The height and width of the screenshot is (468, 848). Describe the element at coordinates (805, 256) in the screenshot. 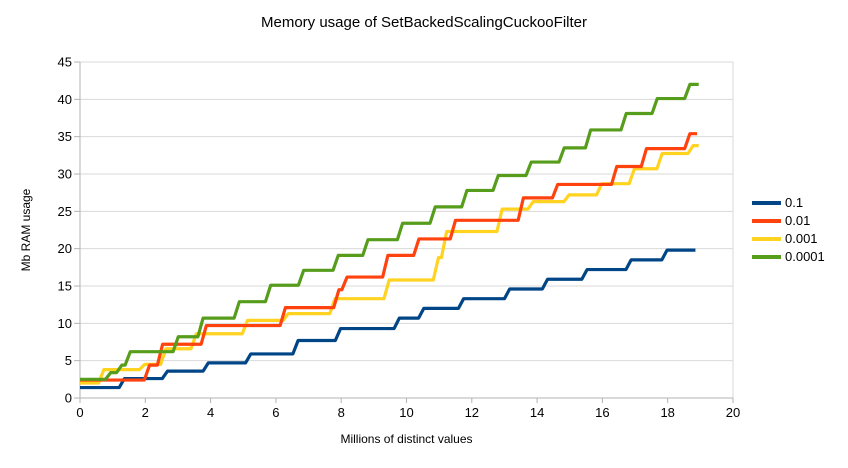

I see `legend-label: 0.0001` at that location.